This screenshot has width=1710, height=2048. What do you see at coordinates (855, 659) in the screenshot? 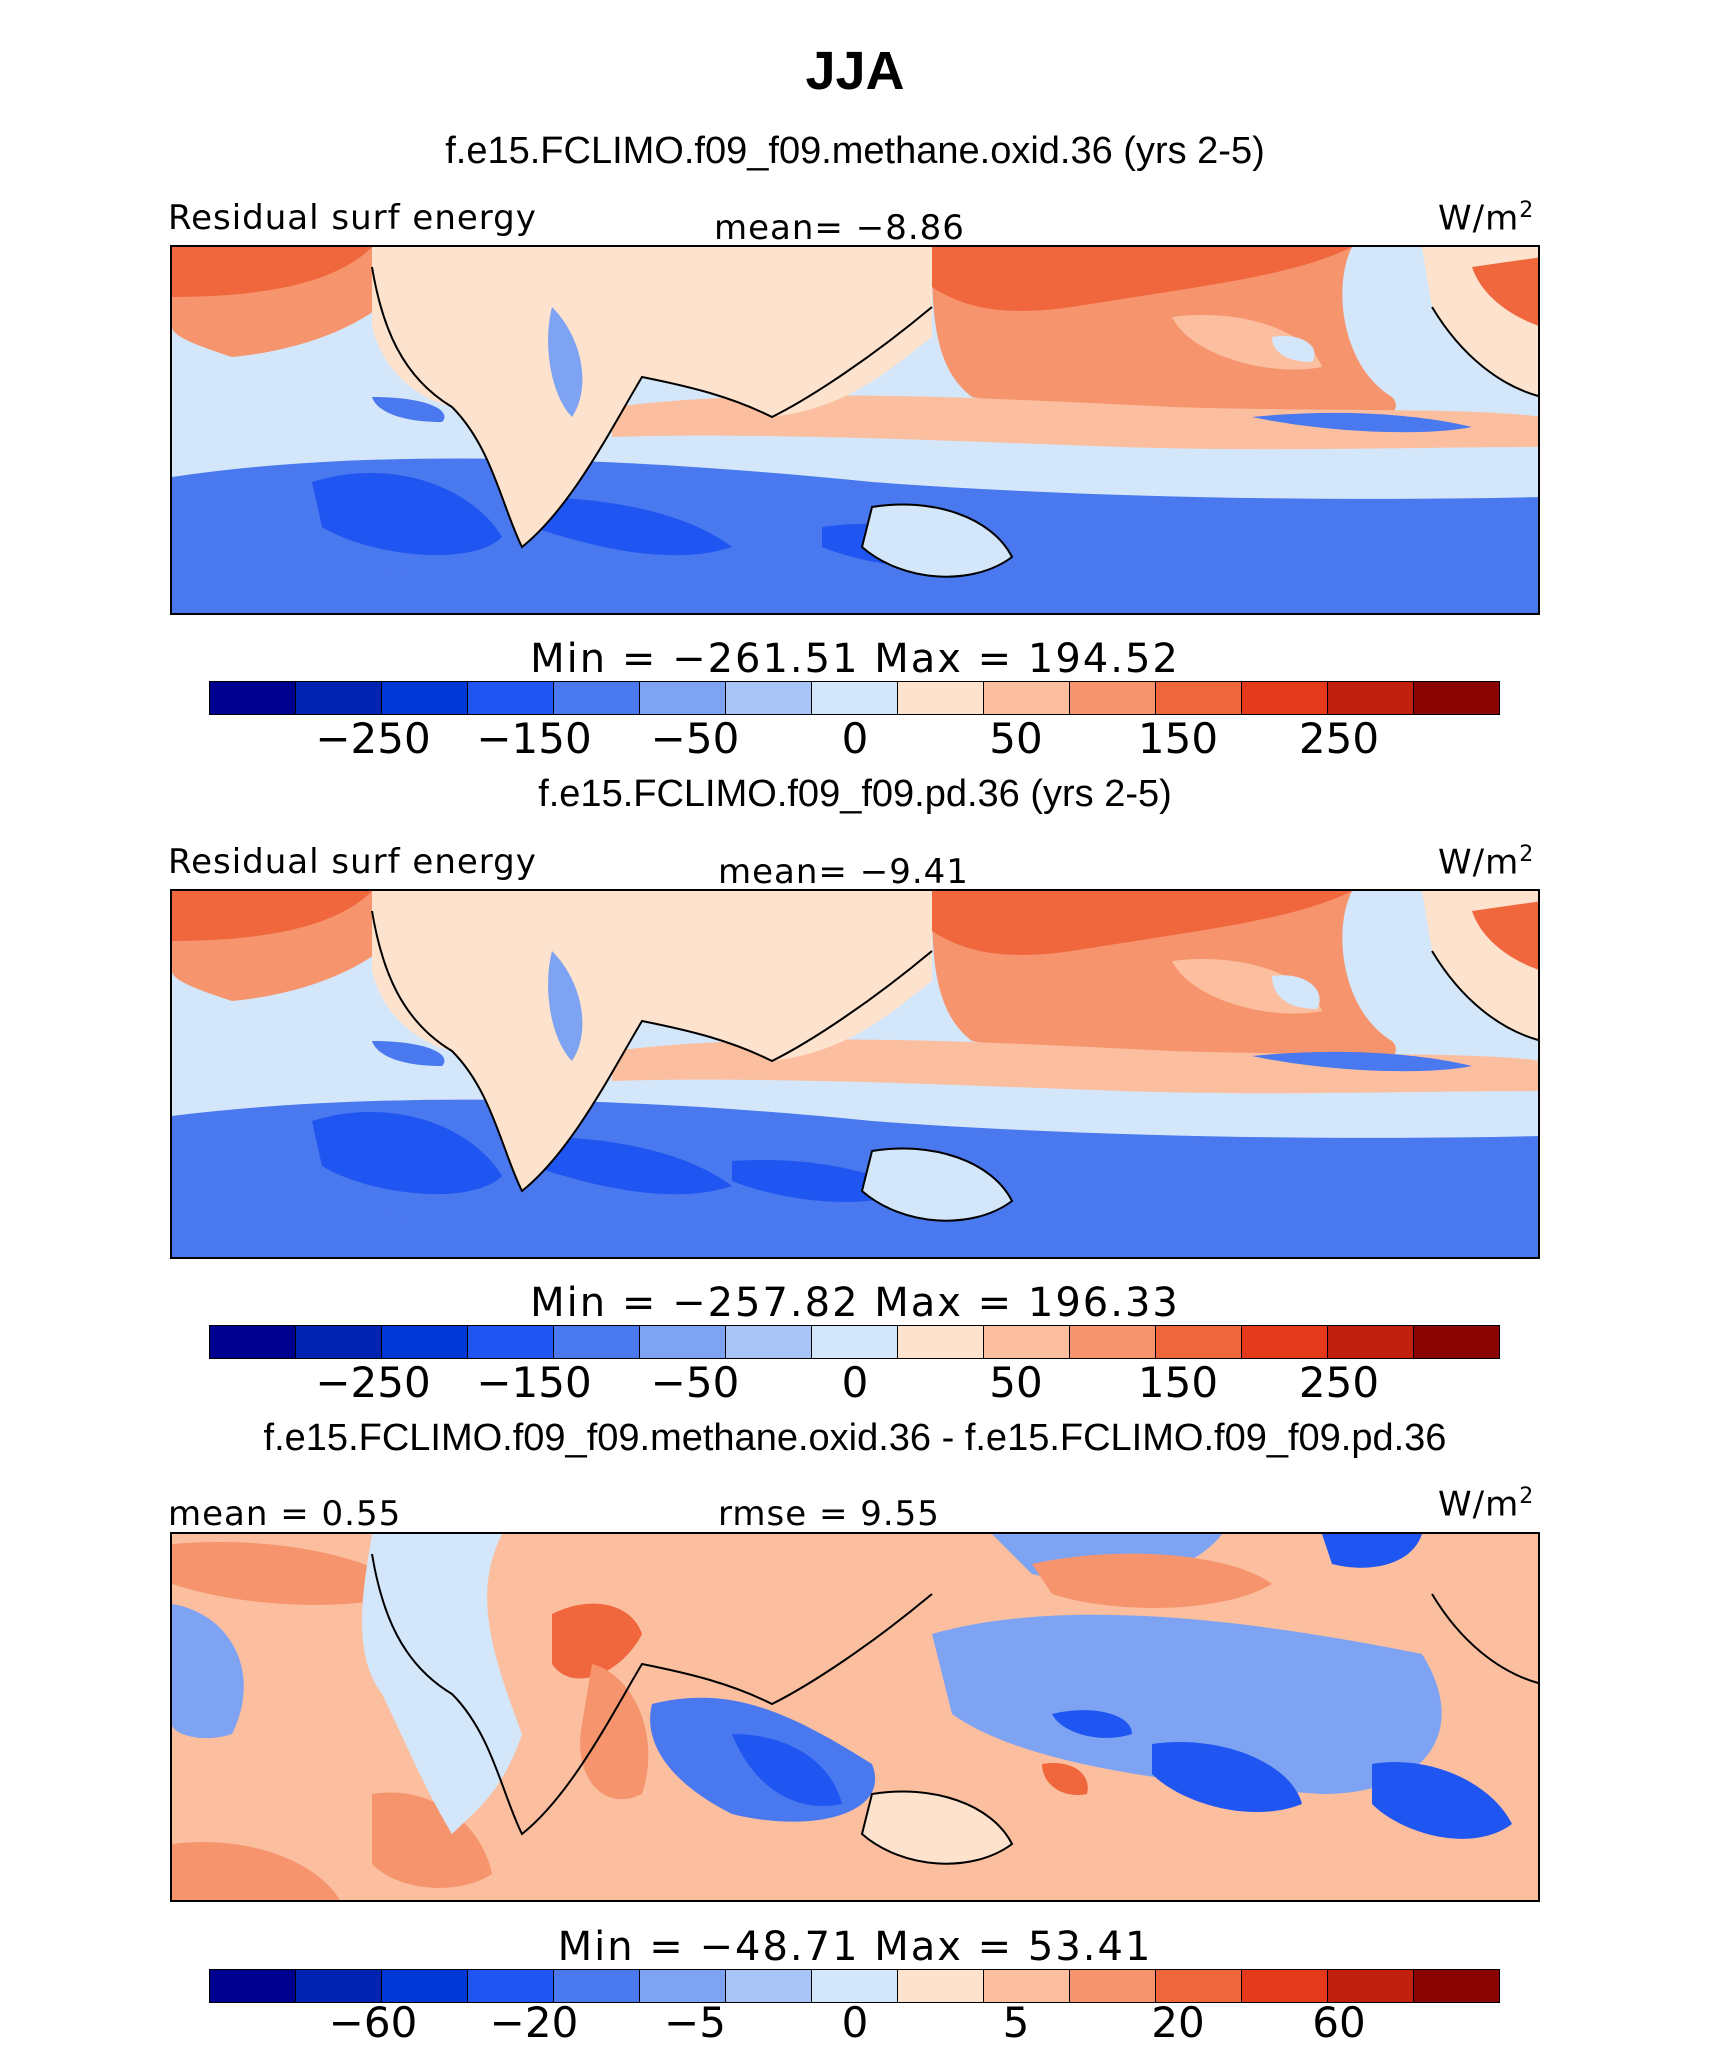
I see `panel1-minmax: Min = −261.51 Max = 194.52` at bounding box center [855, 659].